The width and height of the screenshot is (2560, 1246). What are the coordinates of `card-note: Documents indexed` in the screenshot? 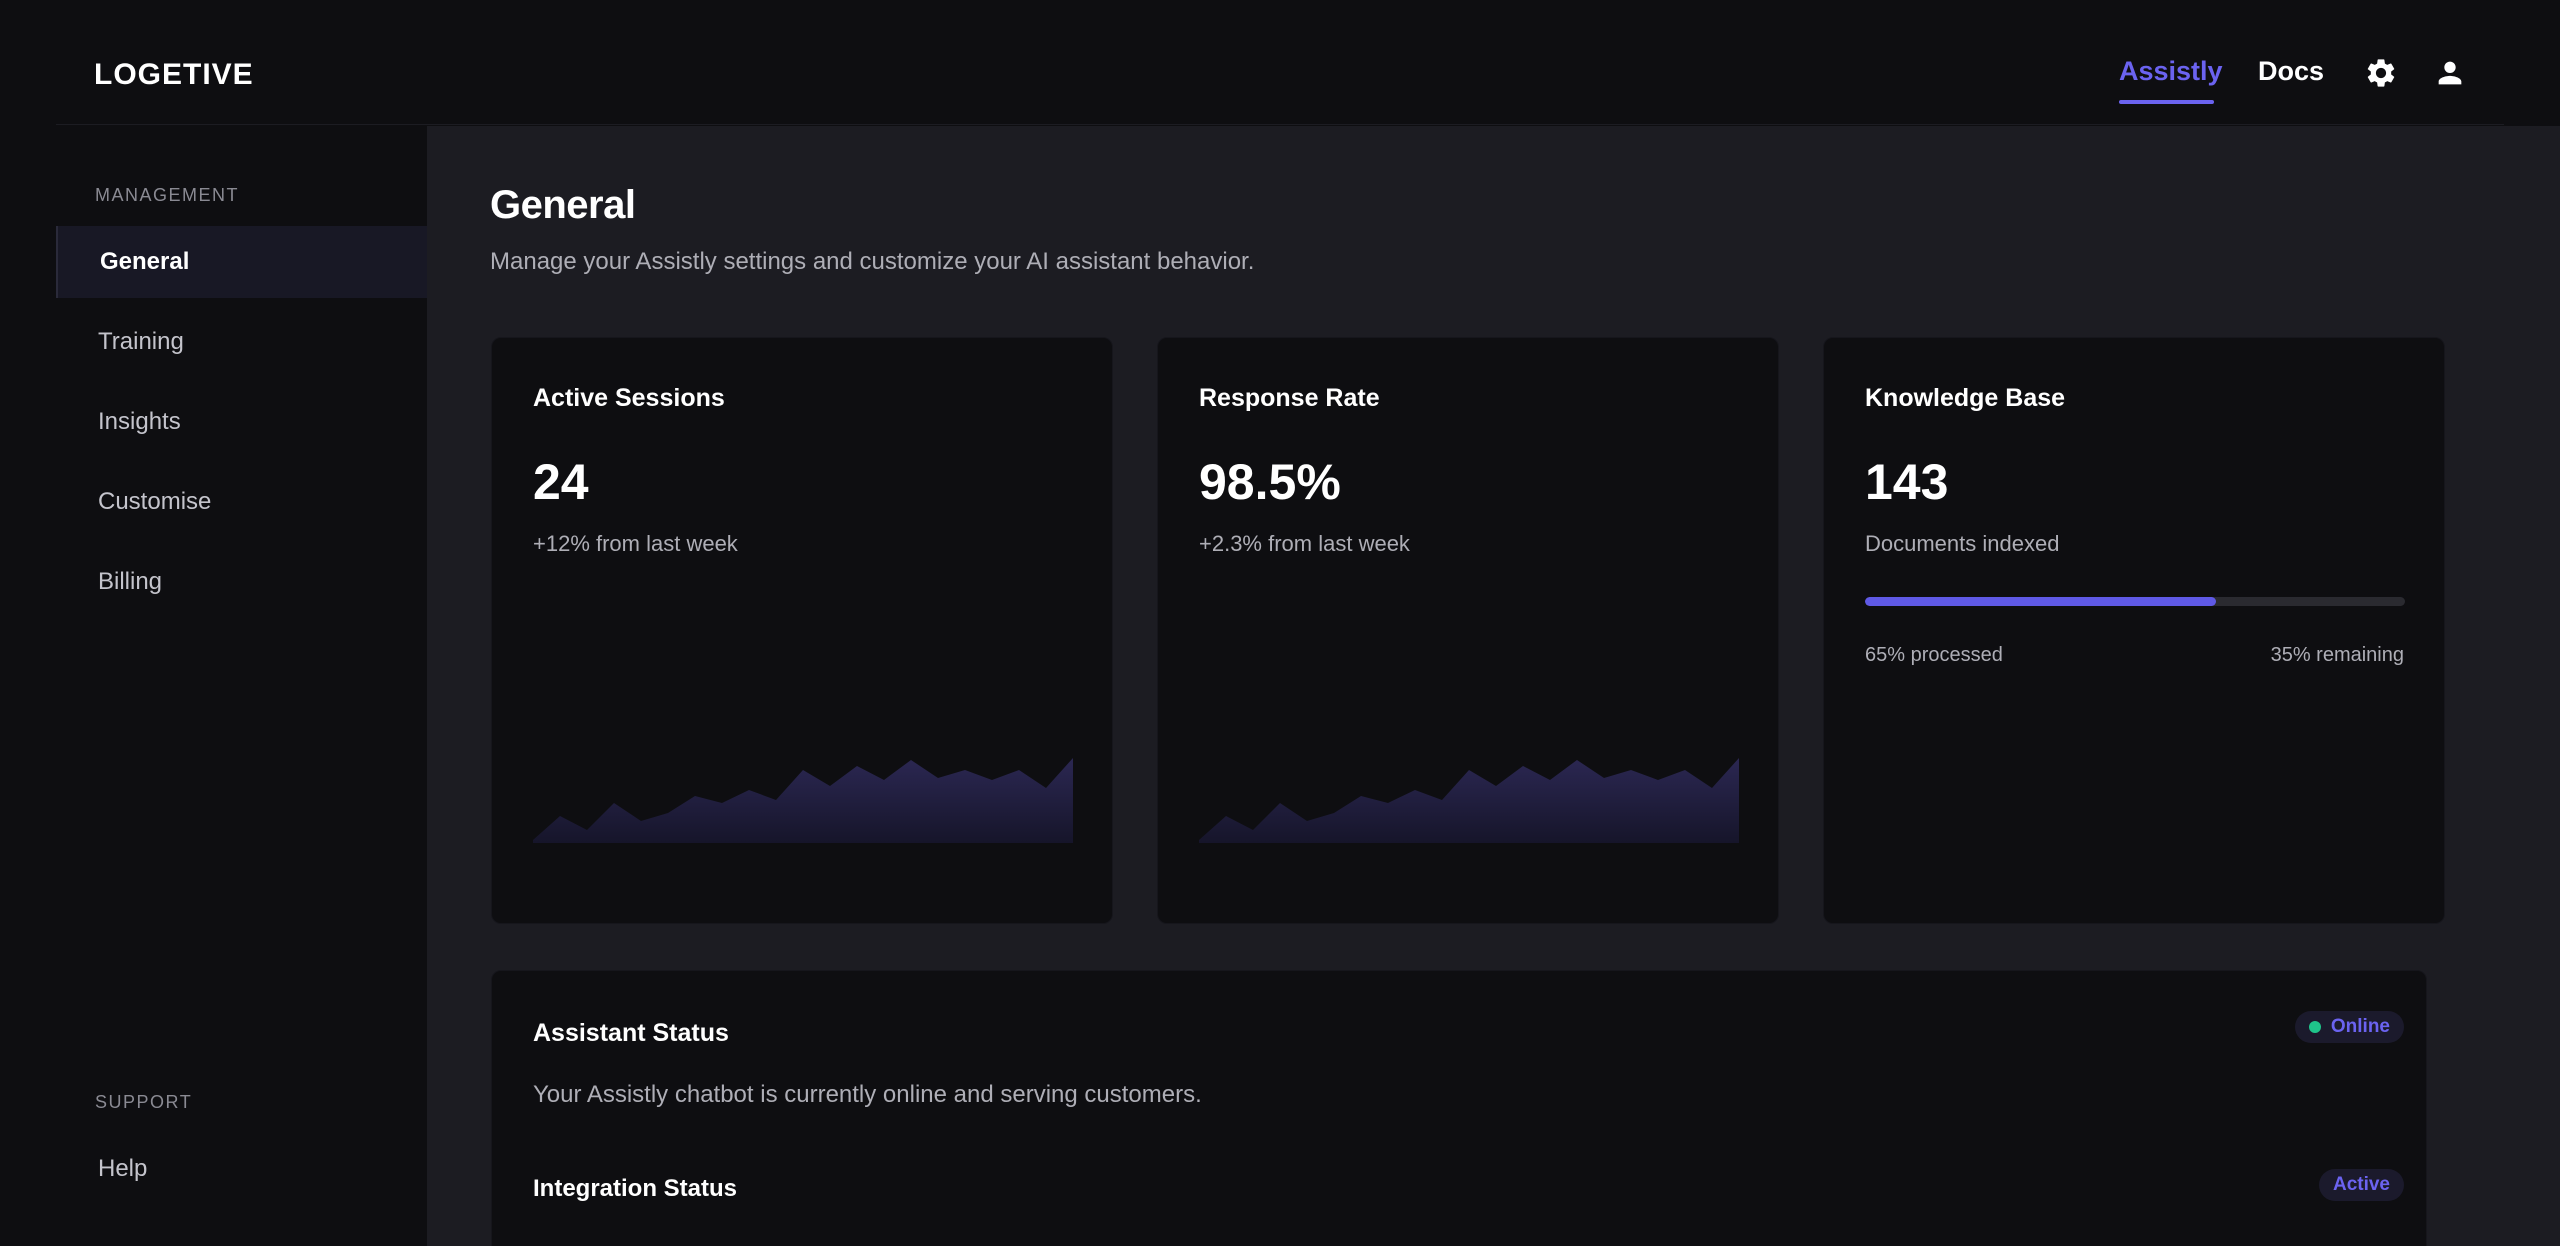 It's located at (1962, 543).